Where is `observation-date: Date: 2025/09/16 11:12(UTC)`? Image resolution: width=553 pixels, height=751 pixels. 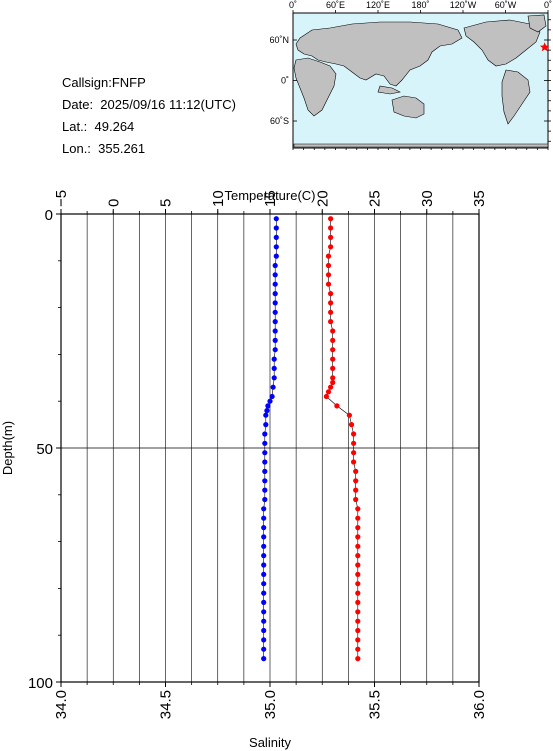 observation-date: Date: 2025/09/16 11:12(UTC) is located at coordinates (149, 104).